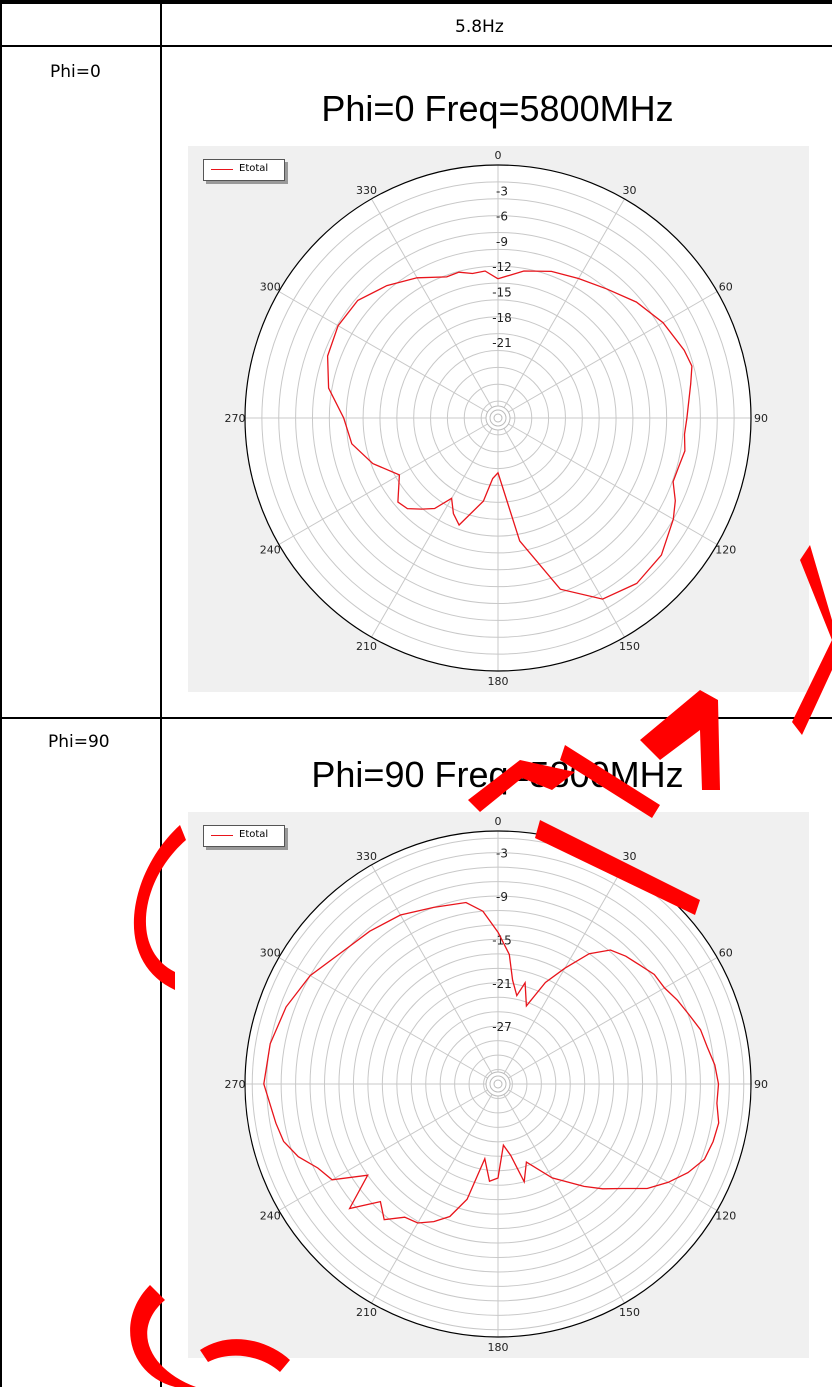 The height and width of the screenshot is (1387, 832). What do you see at coordinates (479, 27) in the screenshot?
I see `column-header: 5.8Hz` at bounding box center [479, 27].